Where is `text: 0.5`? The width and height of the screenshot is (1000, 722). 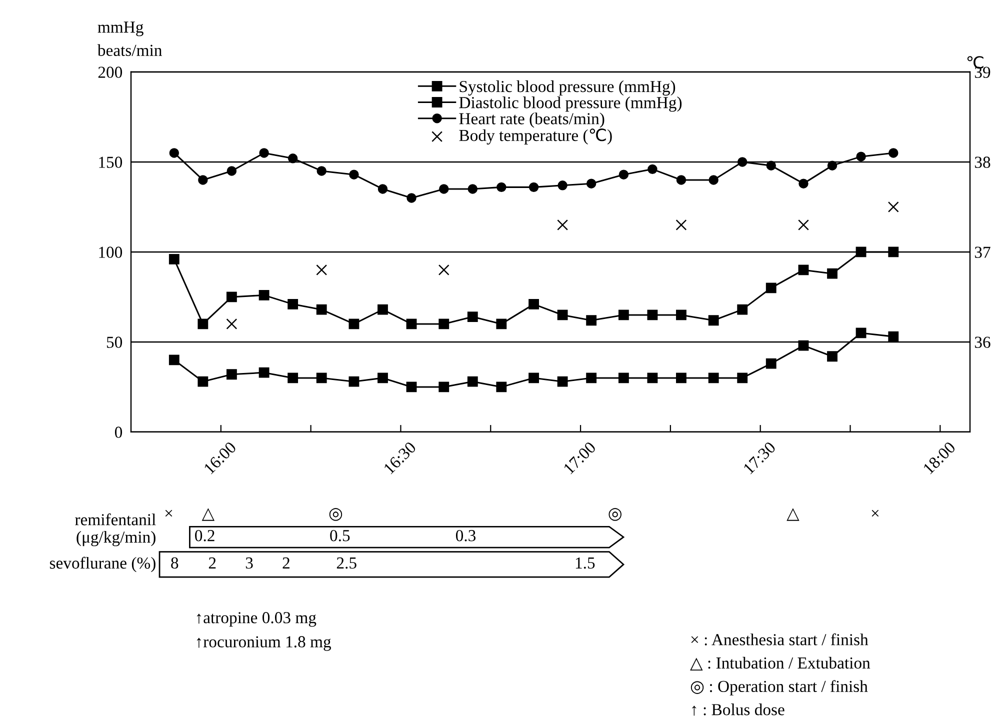 text: 0.5 is located at coordinates (340, 536).